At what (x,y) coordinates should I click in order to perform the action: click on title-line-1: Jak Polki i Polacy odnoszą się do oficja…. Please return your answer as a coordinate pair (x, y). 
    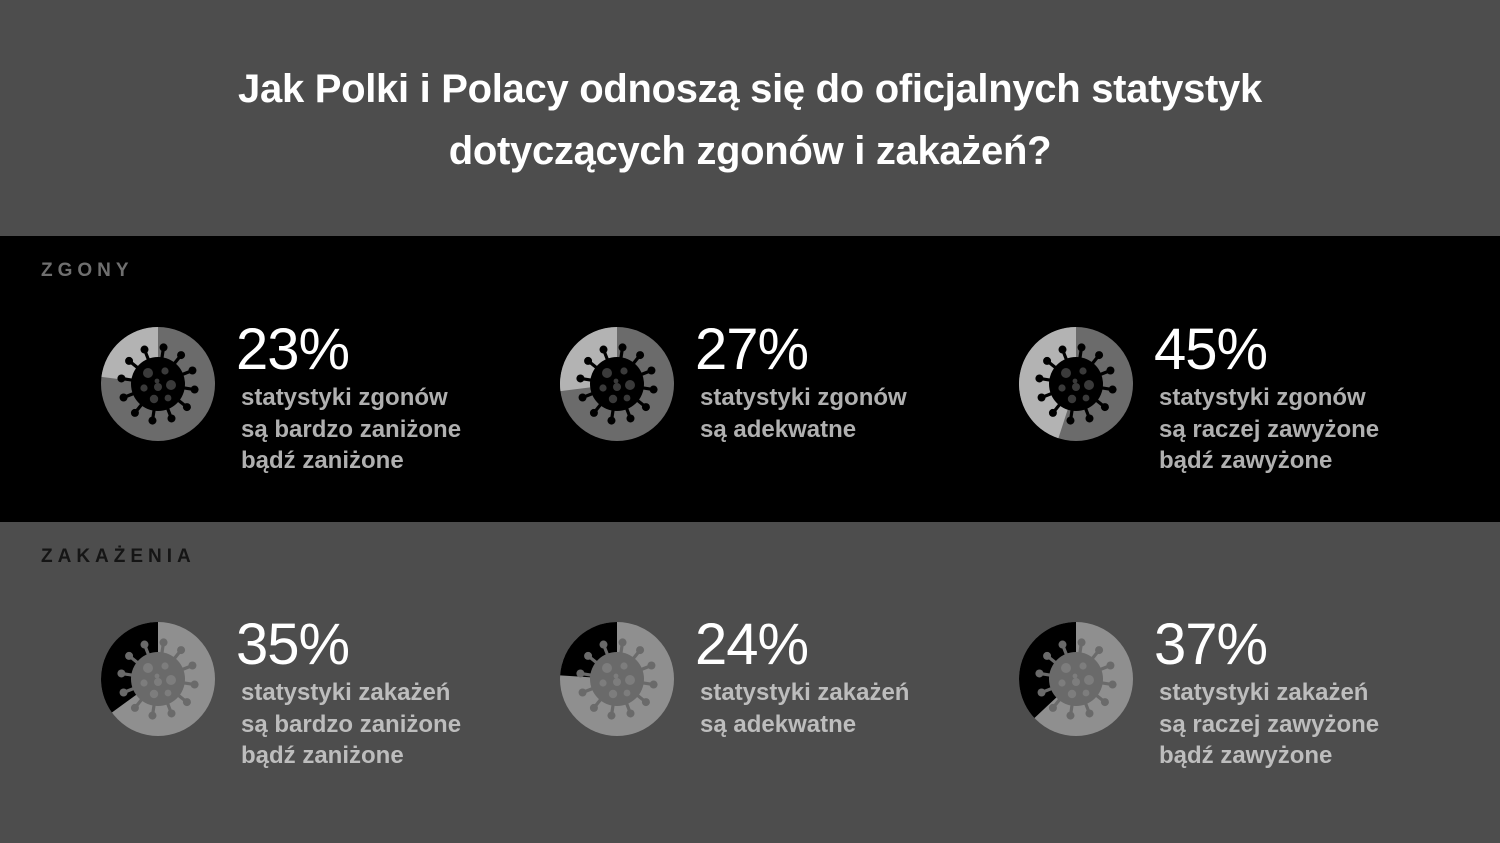
    Looking at the image, I should click on (750, 89).